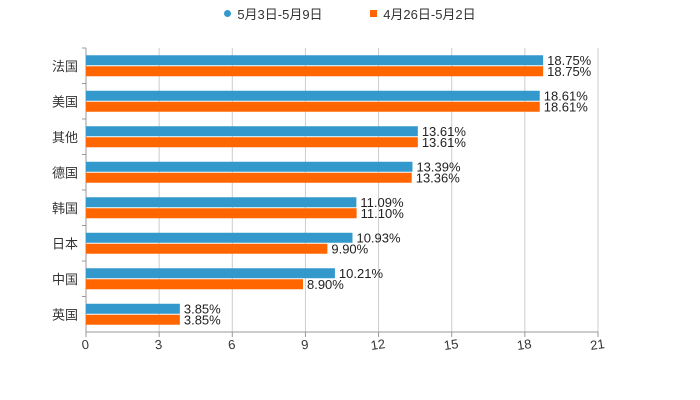 Image resolution: width=700 pixels, height=400 pixels. What do you see at coordinates (429, 14) in the screenshot?
I see `legend-label-series-2: 4月26日-5月2日` at bounding box center [429, 14].